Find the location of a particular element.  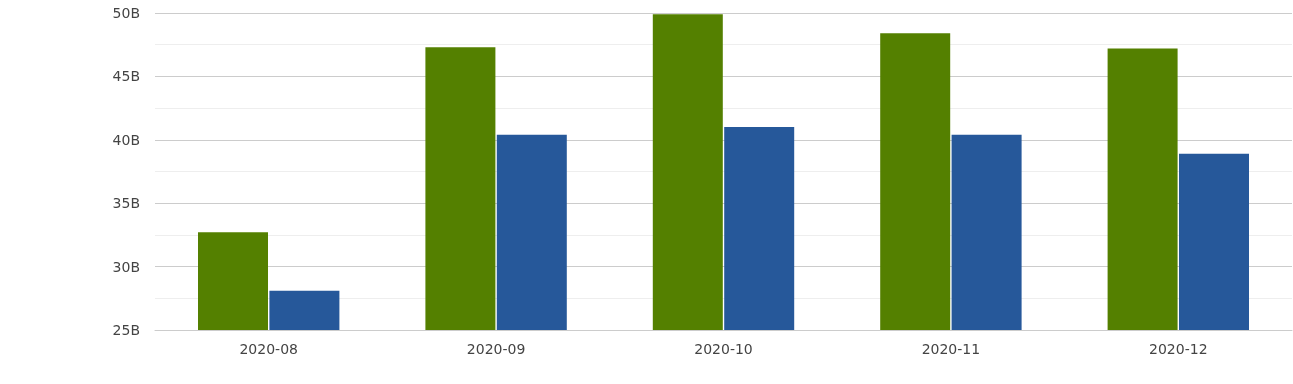

x-tick-label: 2020-09 is located at coordinates (496, 349).